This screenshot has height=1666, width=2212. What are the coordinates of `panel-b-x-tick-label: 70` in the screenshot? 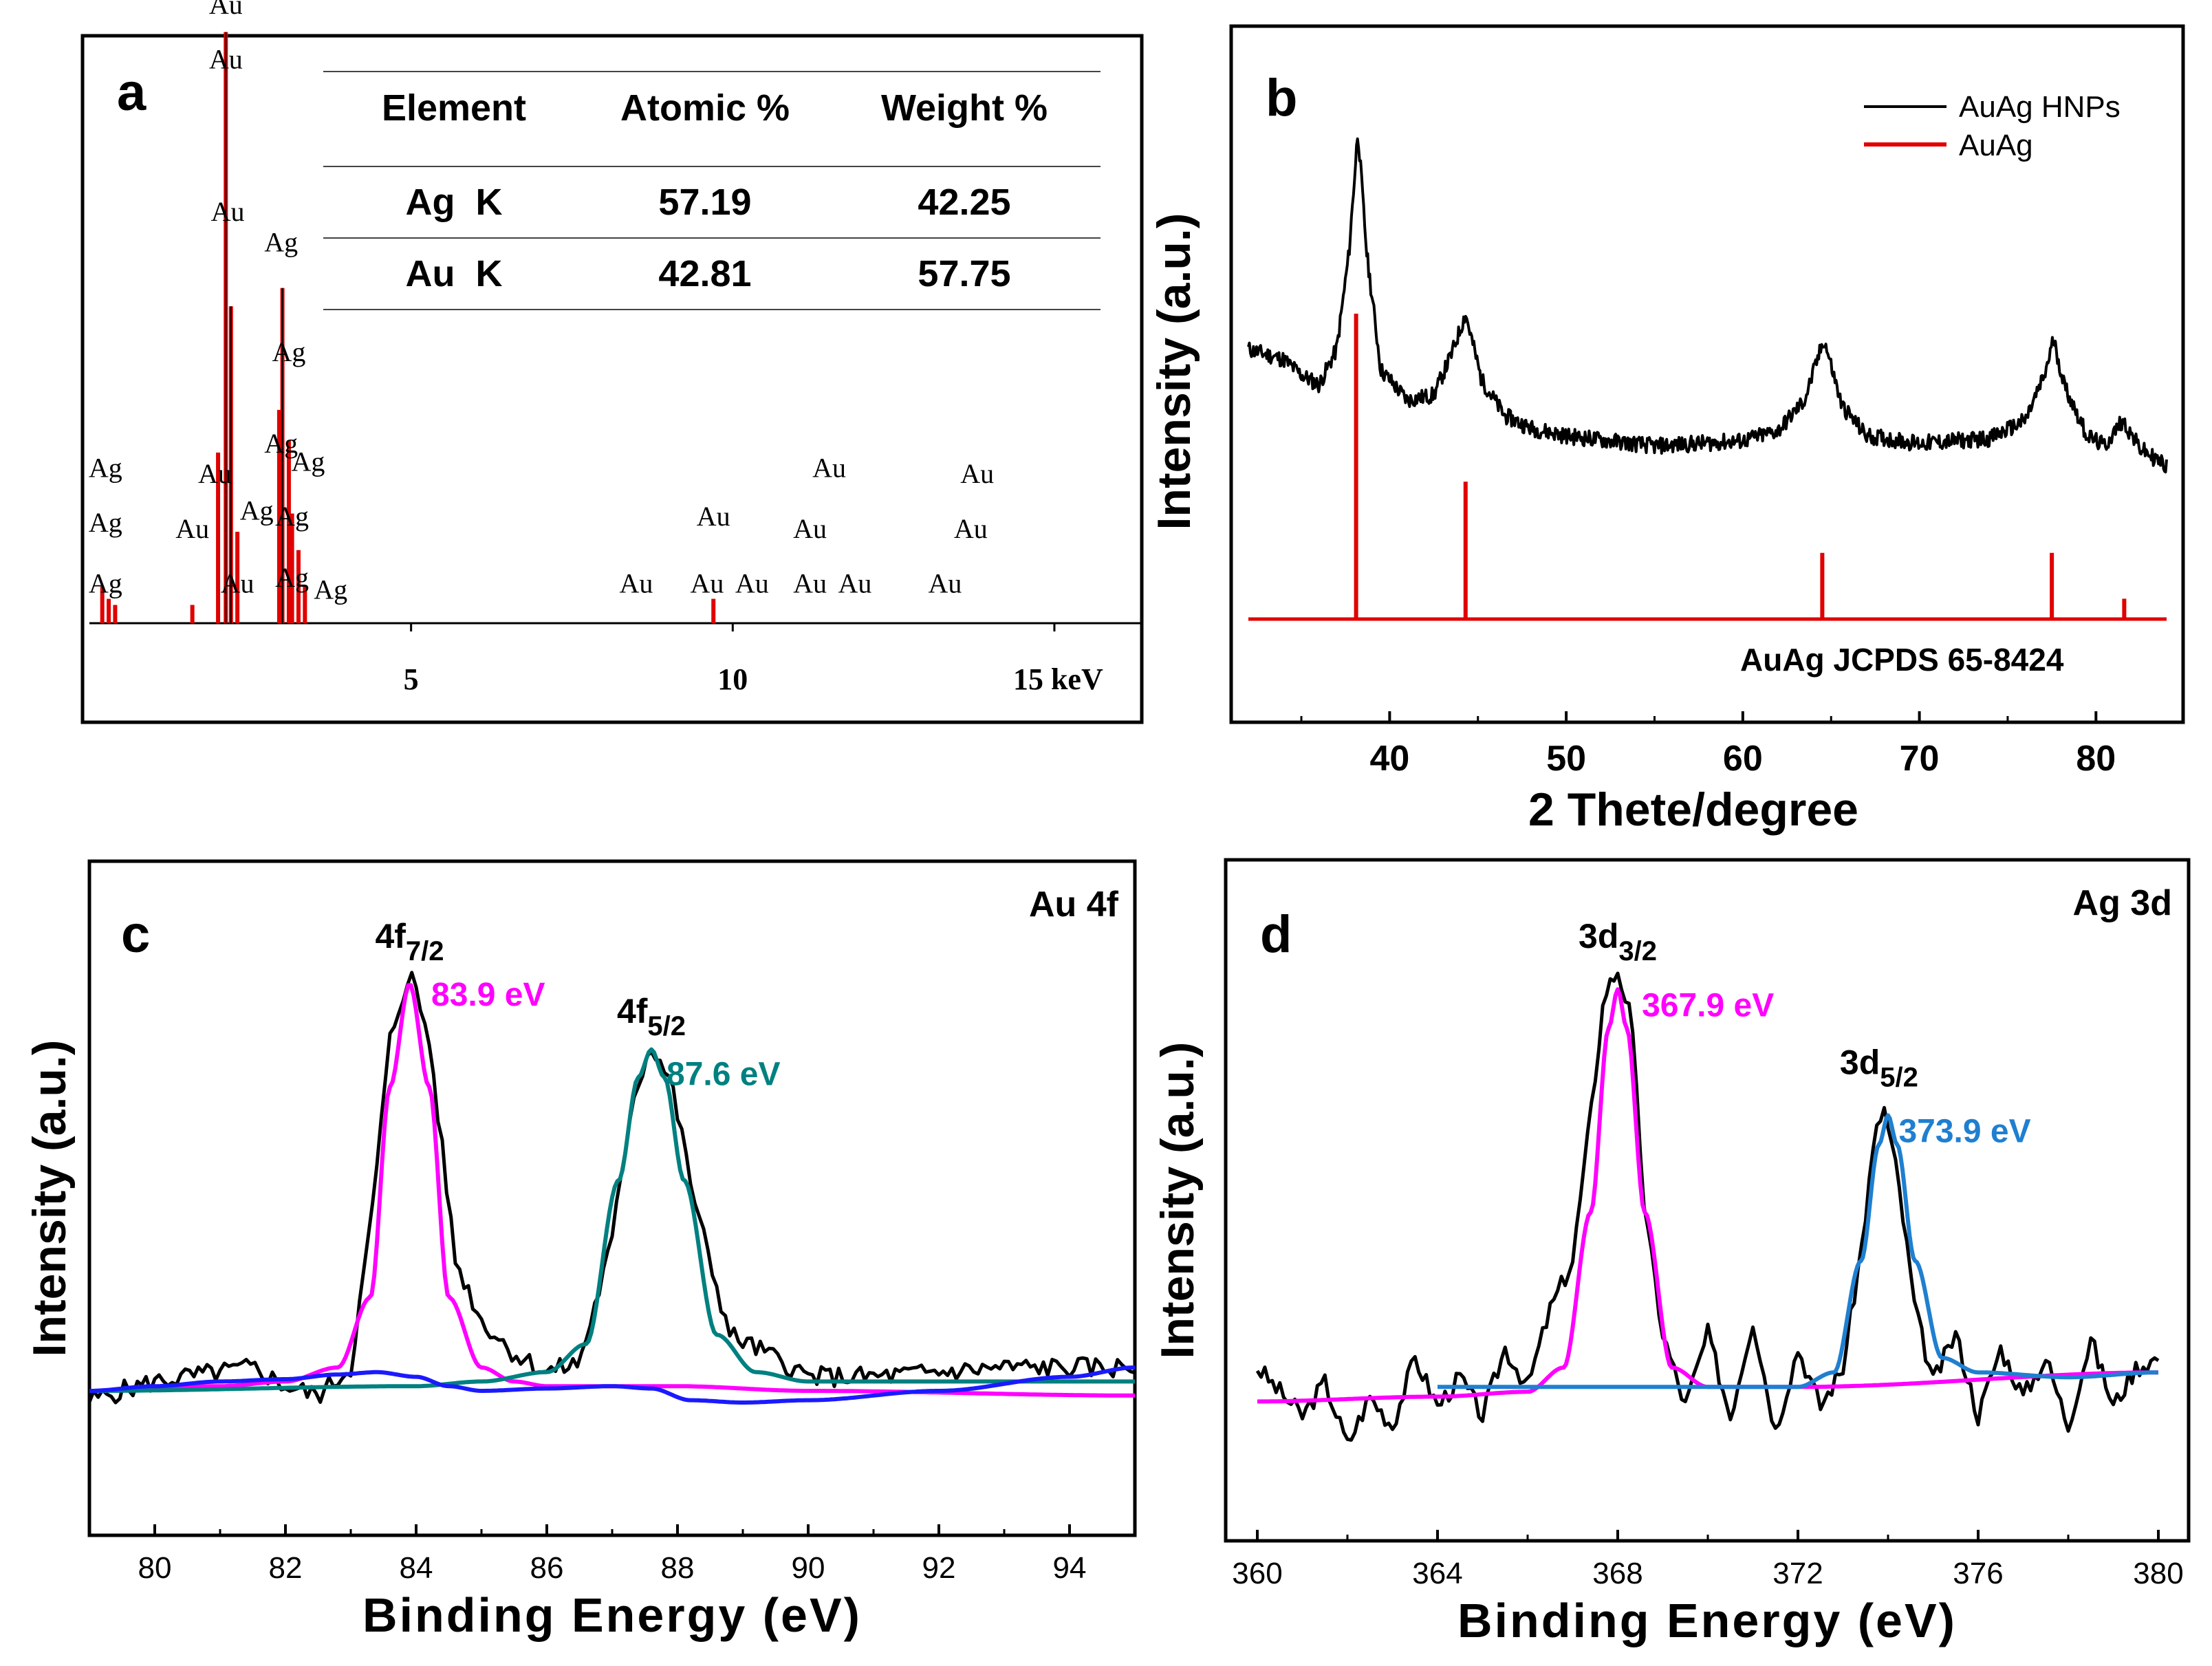 It's located at (1920, 759).